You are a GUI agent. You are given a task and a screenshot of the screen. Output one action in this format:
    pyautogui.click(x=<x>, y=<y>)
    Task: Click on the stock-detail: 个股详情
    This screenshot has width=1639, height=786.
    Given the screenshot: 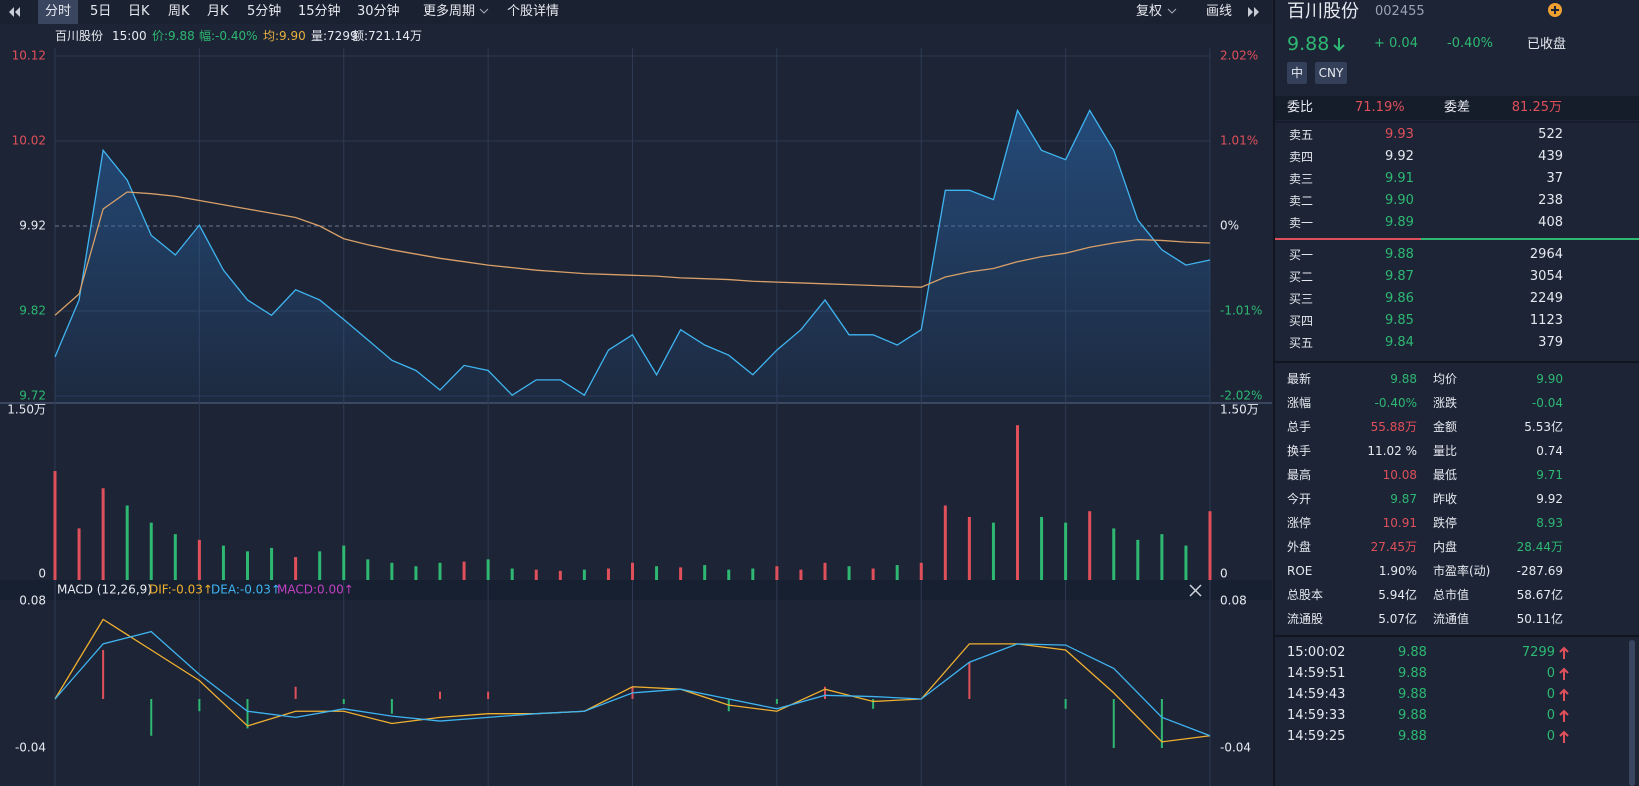 What is the action you would take?
    pyautogui.click(x=533, y=11)
    